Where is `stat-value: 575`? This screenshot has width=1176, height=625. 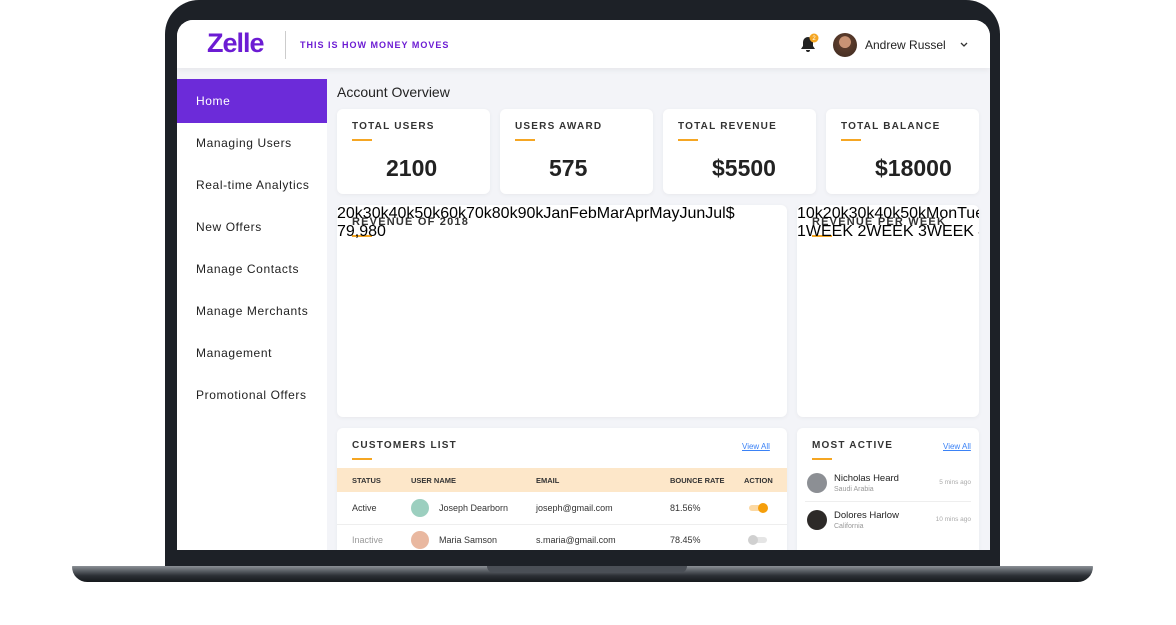 stat-value: 575 is located at coordinates (568, 168).